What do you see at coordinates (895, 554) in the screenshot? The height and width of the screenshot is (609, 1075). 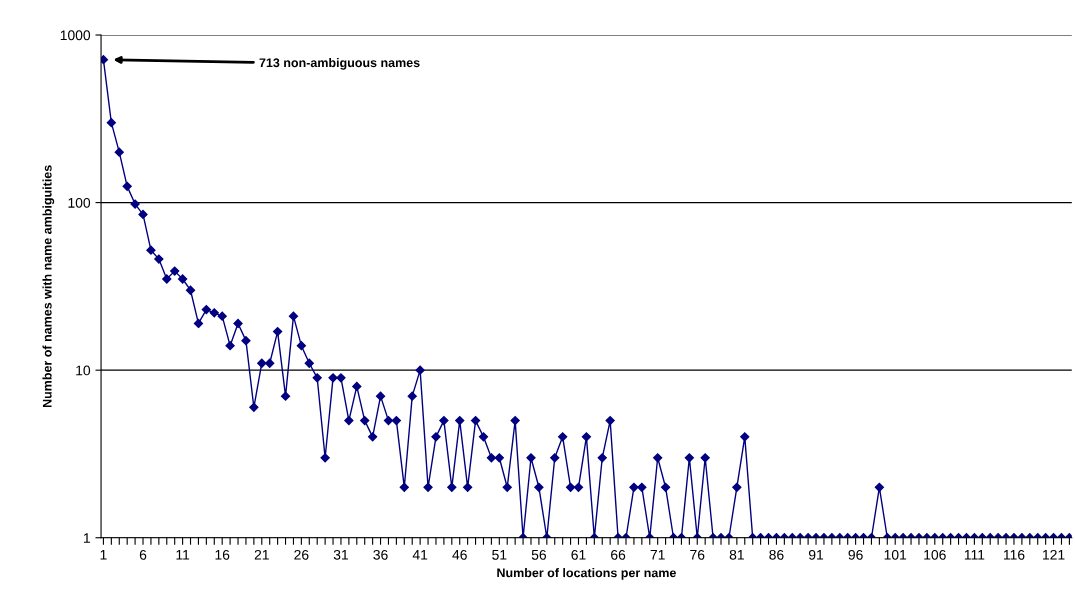 I see `x-tick-label: 101` at bounding box center [895, 554].